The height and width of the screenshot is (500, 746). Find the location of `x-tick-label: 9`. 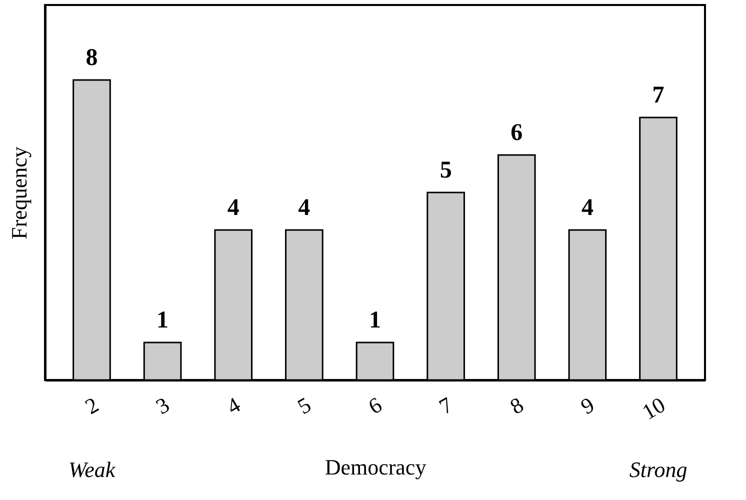

x-tick-label: 9 is located at coordinates (587, 406).